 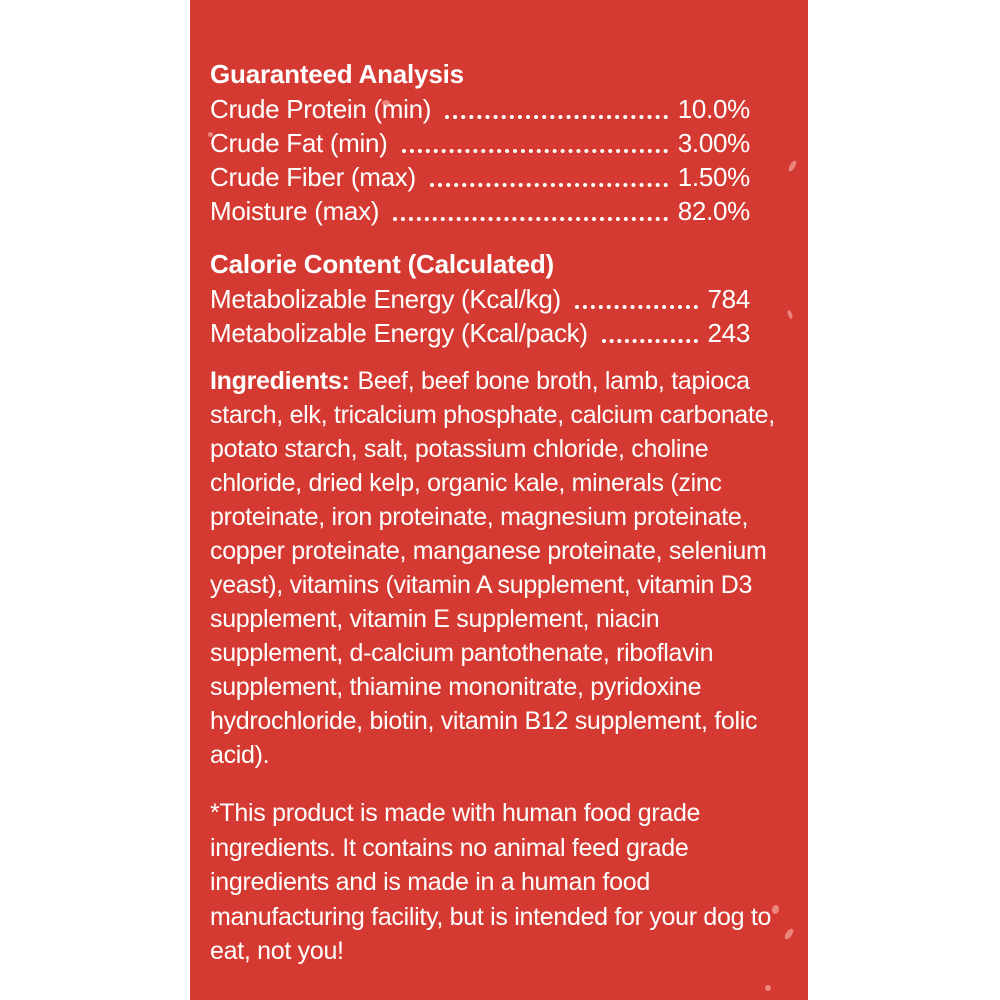 What do you see at coordinates (280, 381) in the screenshot?
I see `ingredients-heading: Ingredients:` at bounding box center [280, 381].